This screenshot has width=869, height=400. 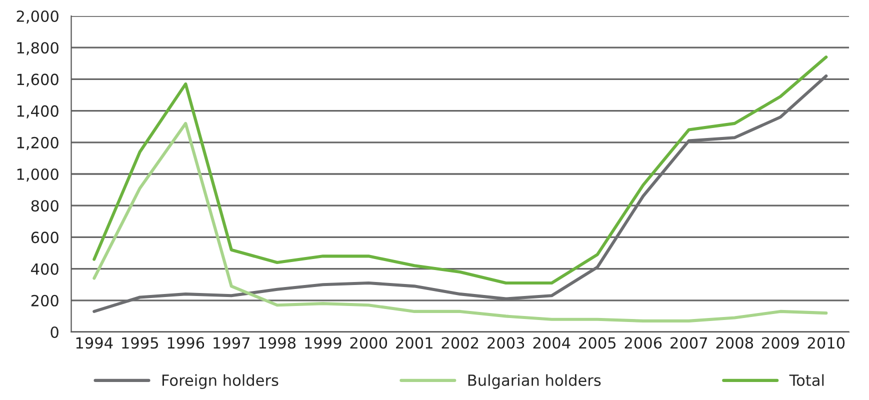 I want to click on legend-label: Foreign holders, so click(x=220, y=381).